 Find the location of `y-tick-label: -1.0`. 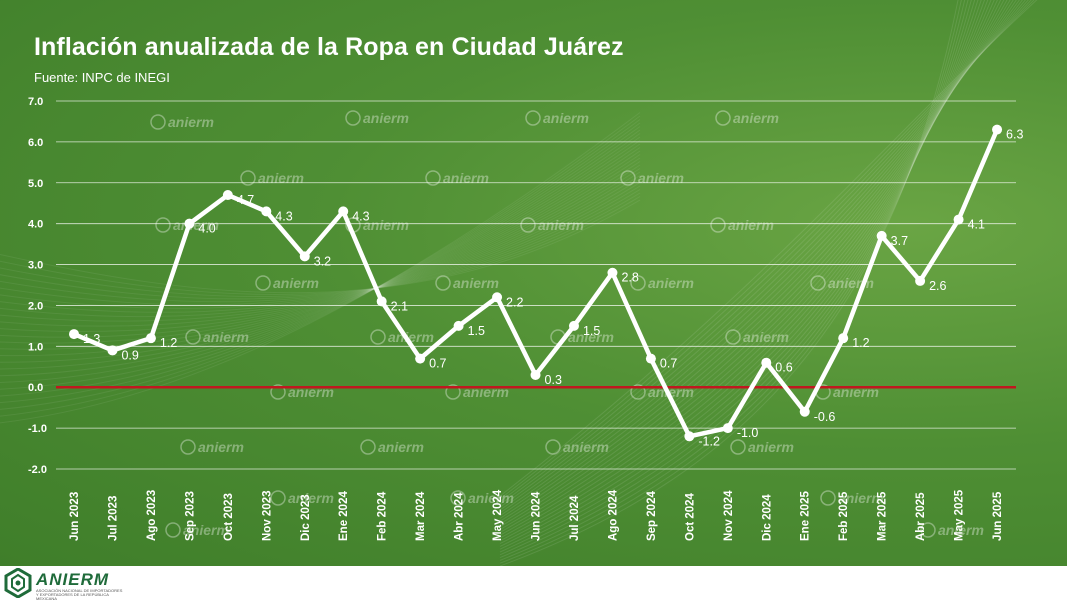

y-tick-label: -1.0 is located at coordinates (37, 429).